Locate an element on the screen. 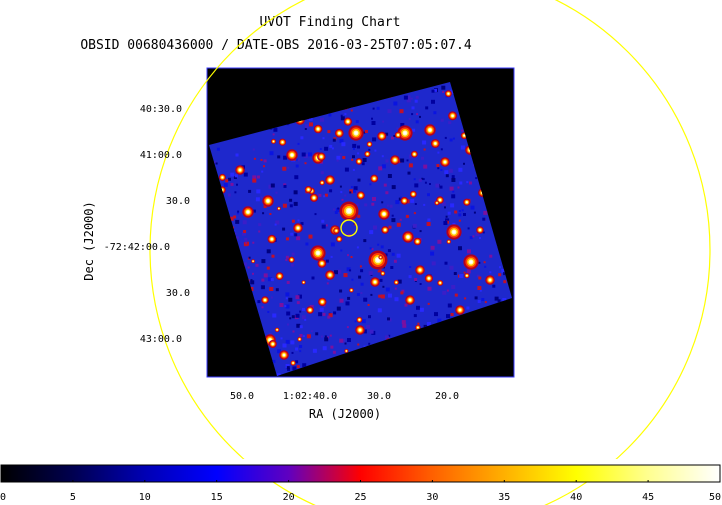 The height and width of the screenshot is (505, 722). x-tick-label: 50.0 is located at coordinates (242, 396).